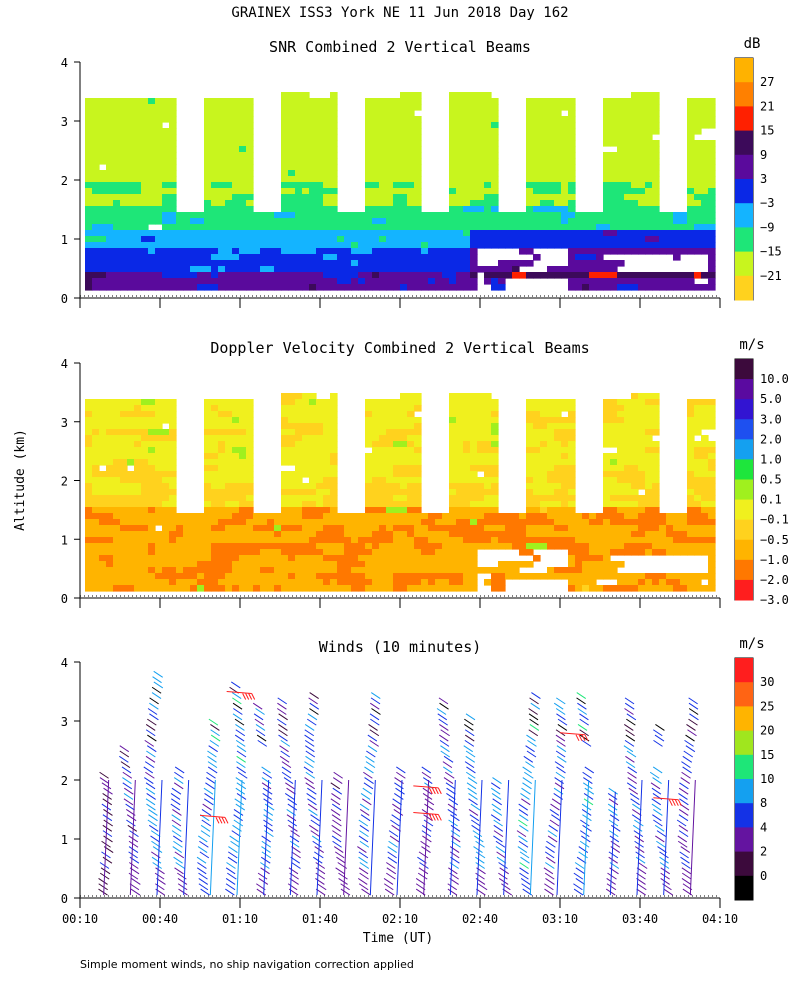 This screenshot has width=800, height=1000. What do you see at coordinates (744, 409) in the screenshot?
I see `colorbar-swatch` at bounding box center [744, 409].